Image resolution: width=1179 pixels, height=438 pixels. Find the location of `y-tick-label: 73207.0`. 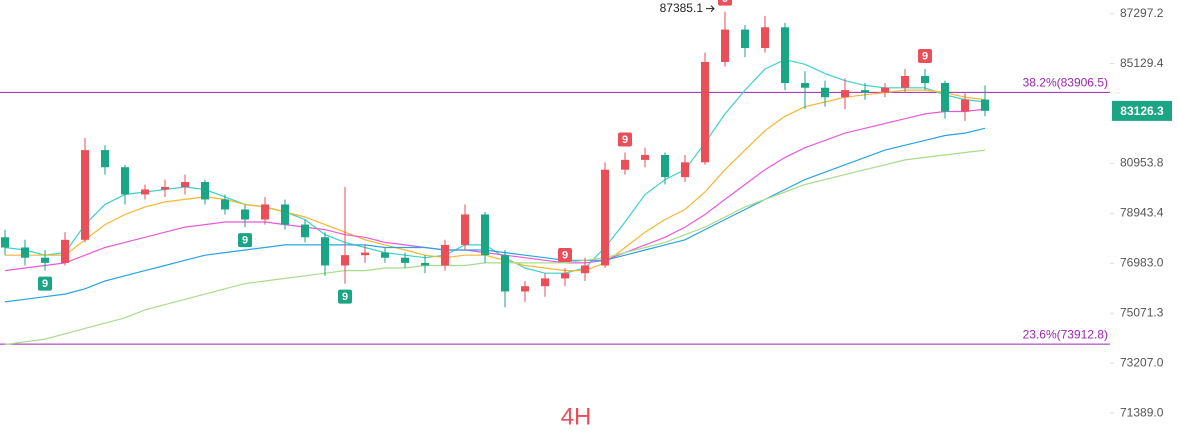

y-tick-label: 73207.0 is located at coordinates (1142, 362).